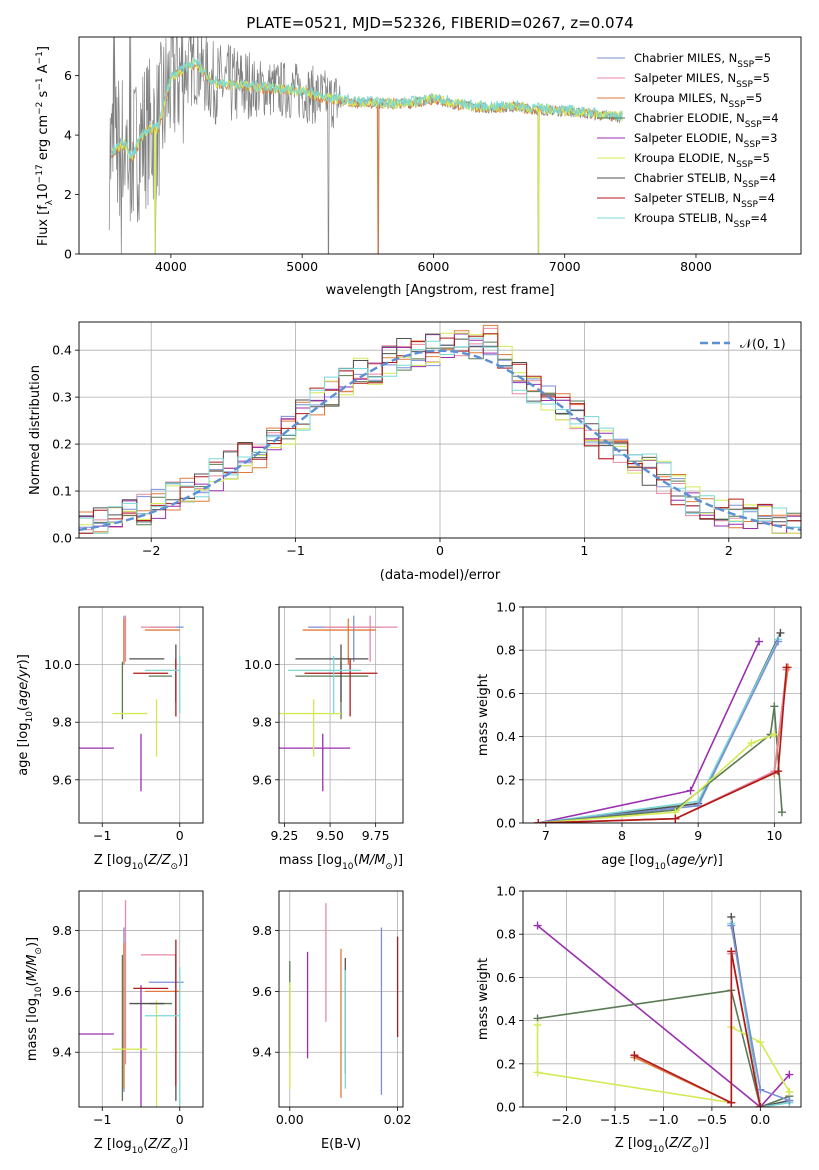 This screenshot has height=1170, width=819. I want to click on model-spectrum-line, so click(367, 156).